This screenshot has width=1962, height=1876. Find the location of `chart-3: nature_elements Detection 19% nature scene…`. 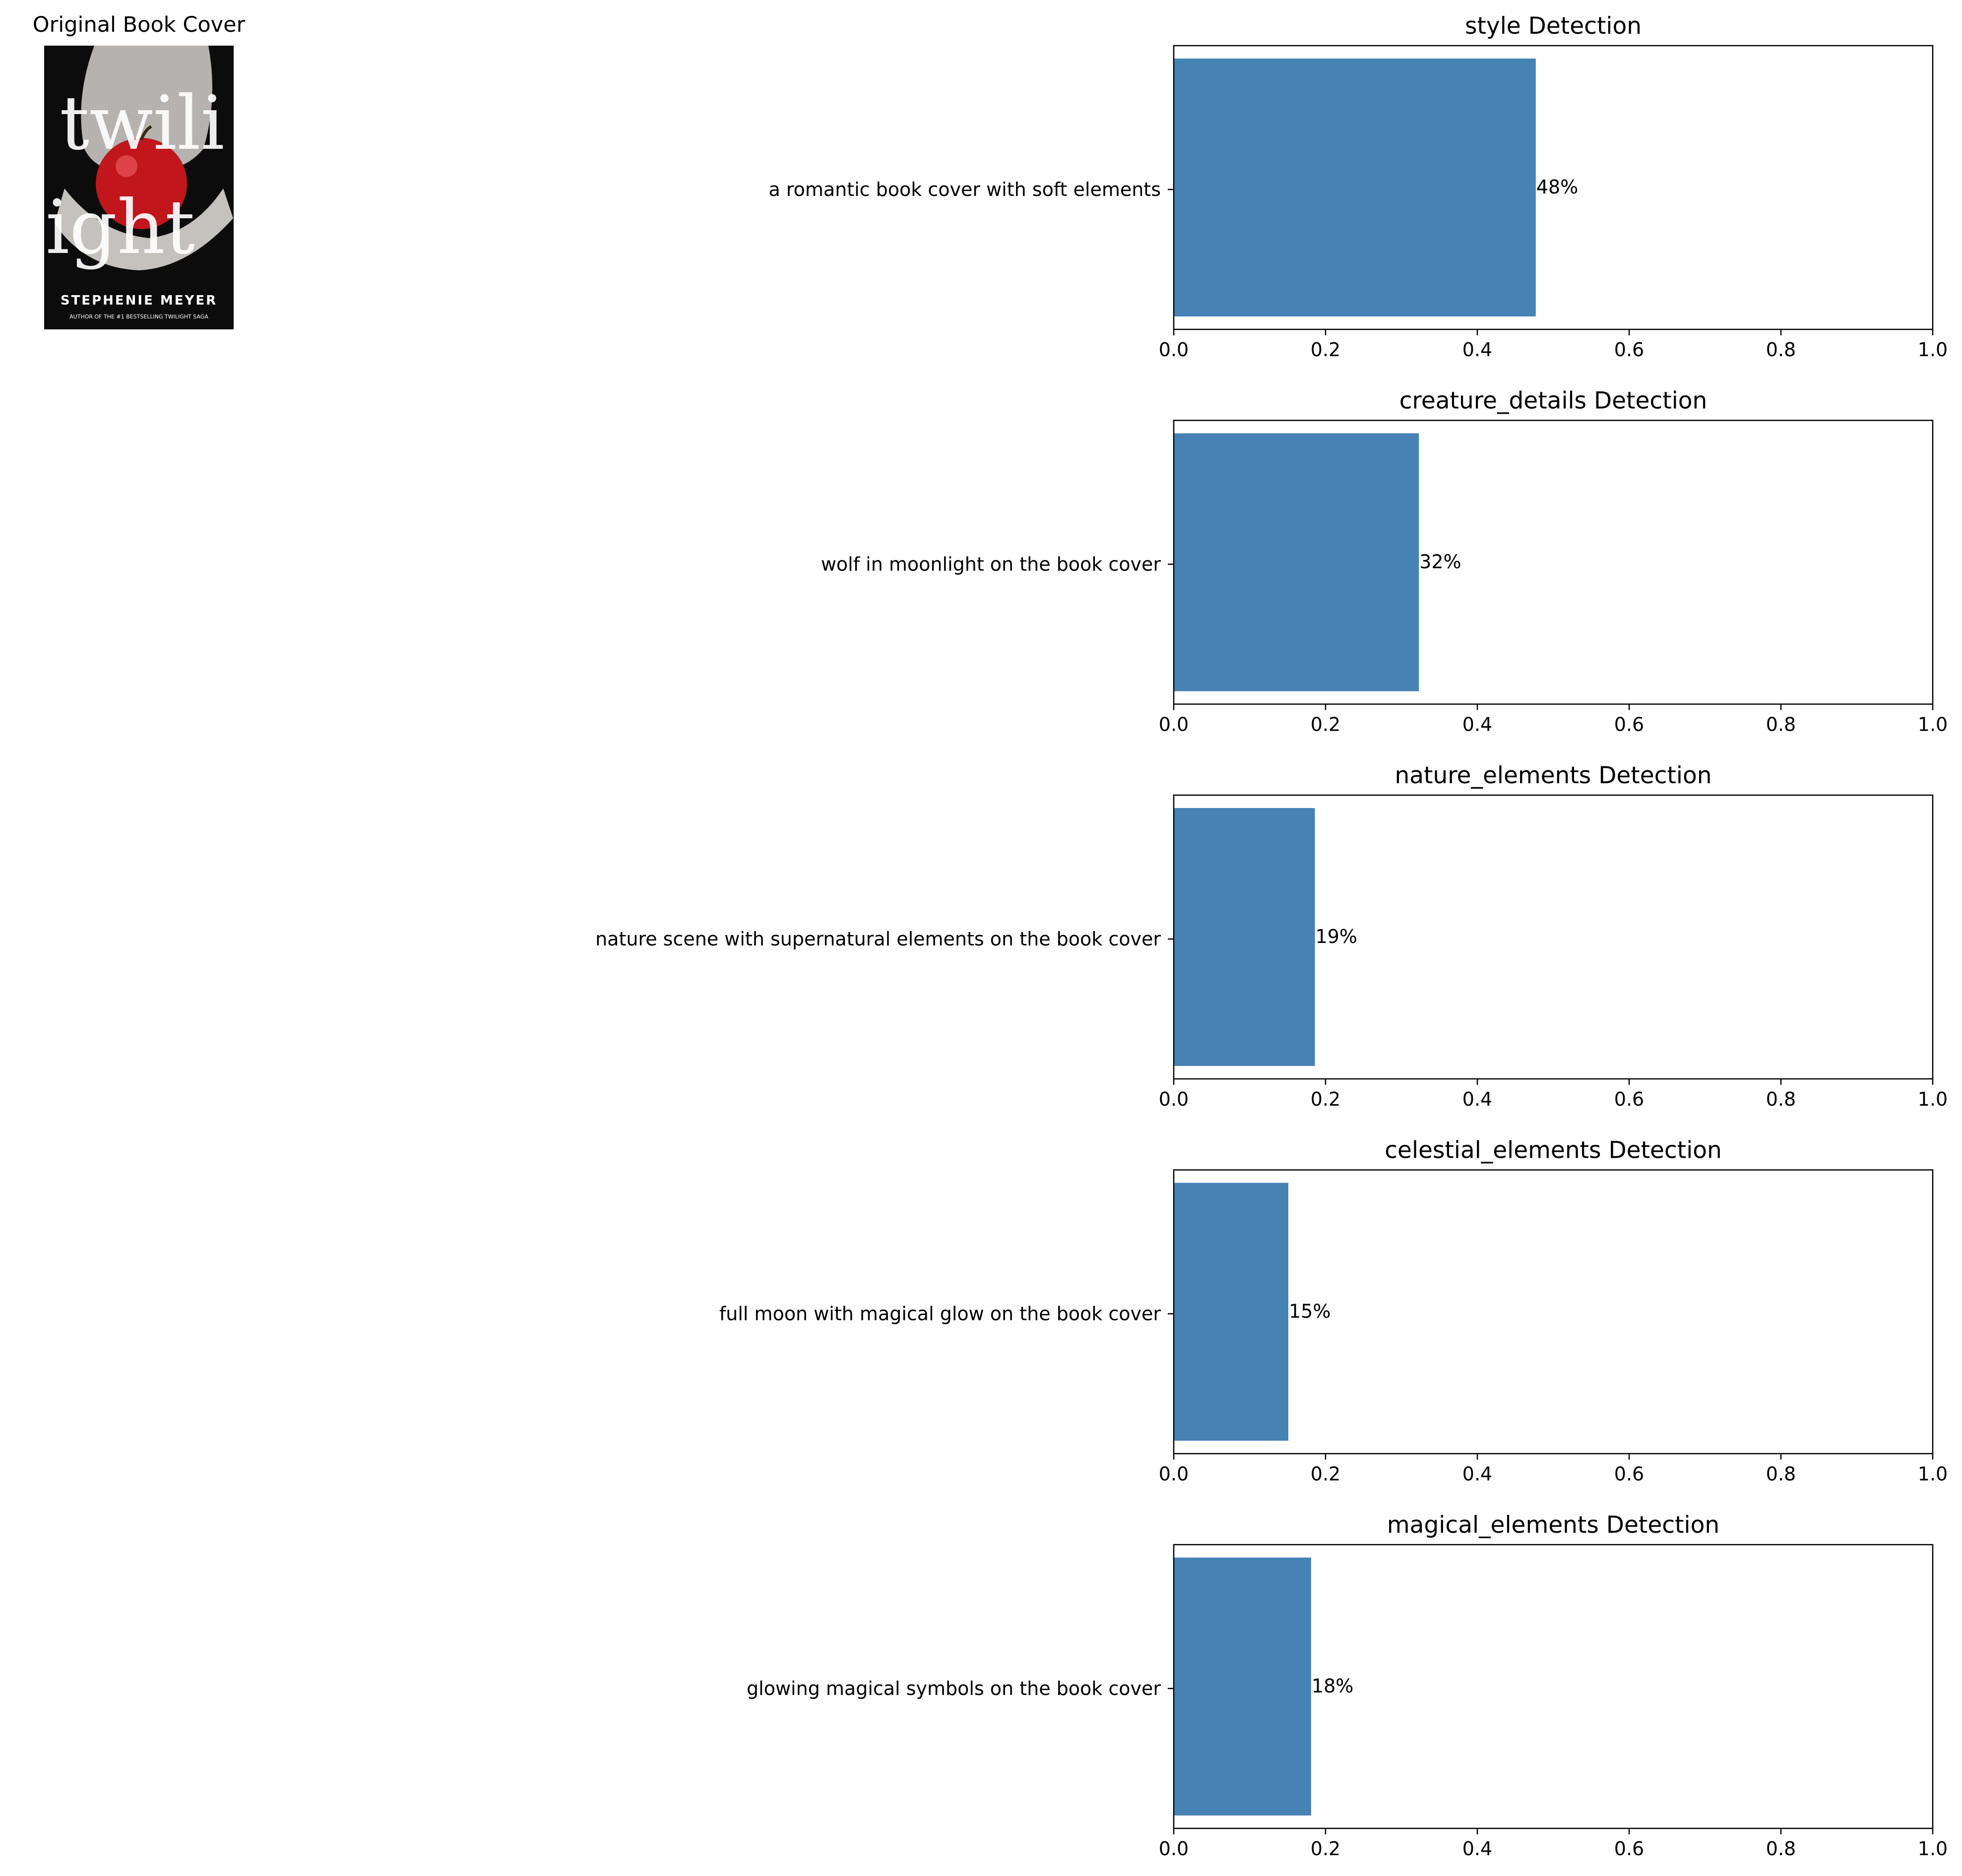

chart-3: nature_elements Detection 19% nature scene… is located at coordinates (1271, 936).